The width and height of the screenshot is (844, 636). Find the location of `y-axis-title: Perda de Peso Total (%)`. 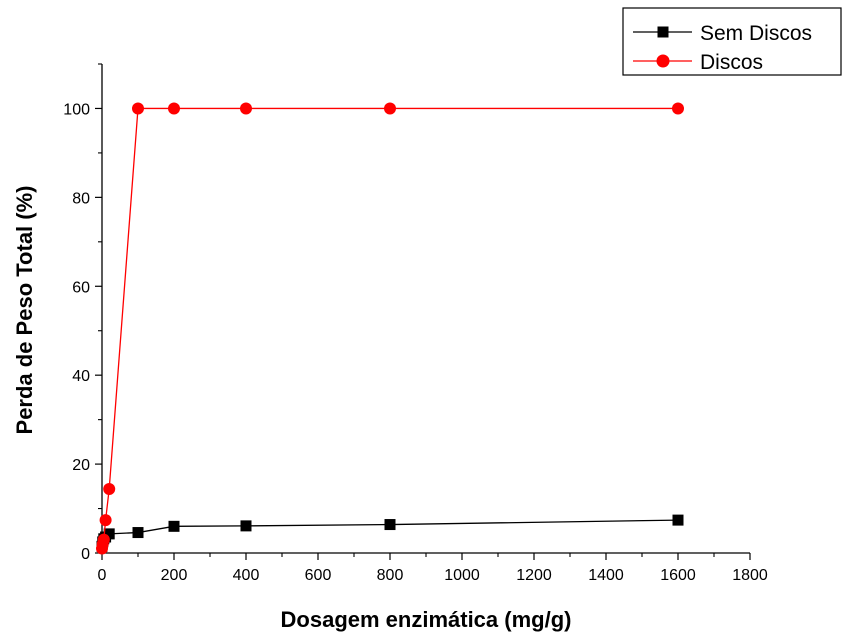

y-axis-title: Perda de Peso Total (%) is located at coordinates (24, 310).